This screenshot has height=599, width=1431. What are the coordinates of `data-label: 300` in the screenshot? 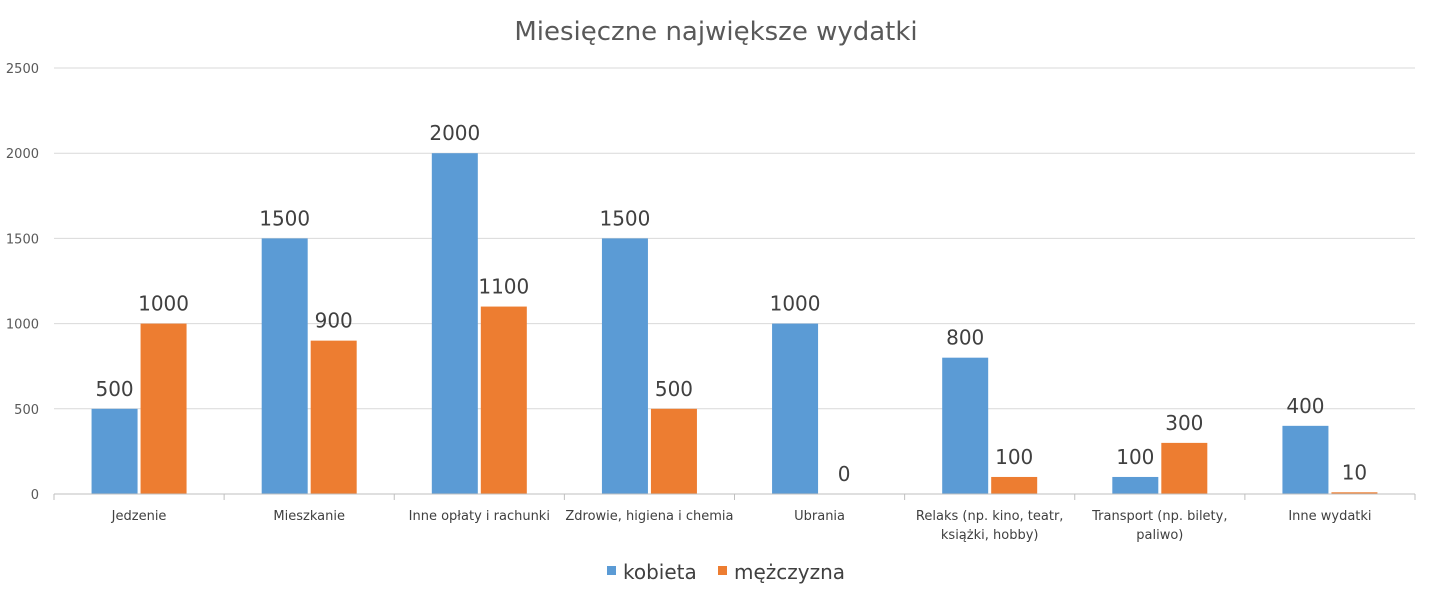 It's located at (1184, 423).